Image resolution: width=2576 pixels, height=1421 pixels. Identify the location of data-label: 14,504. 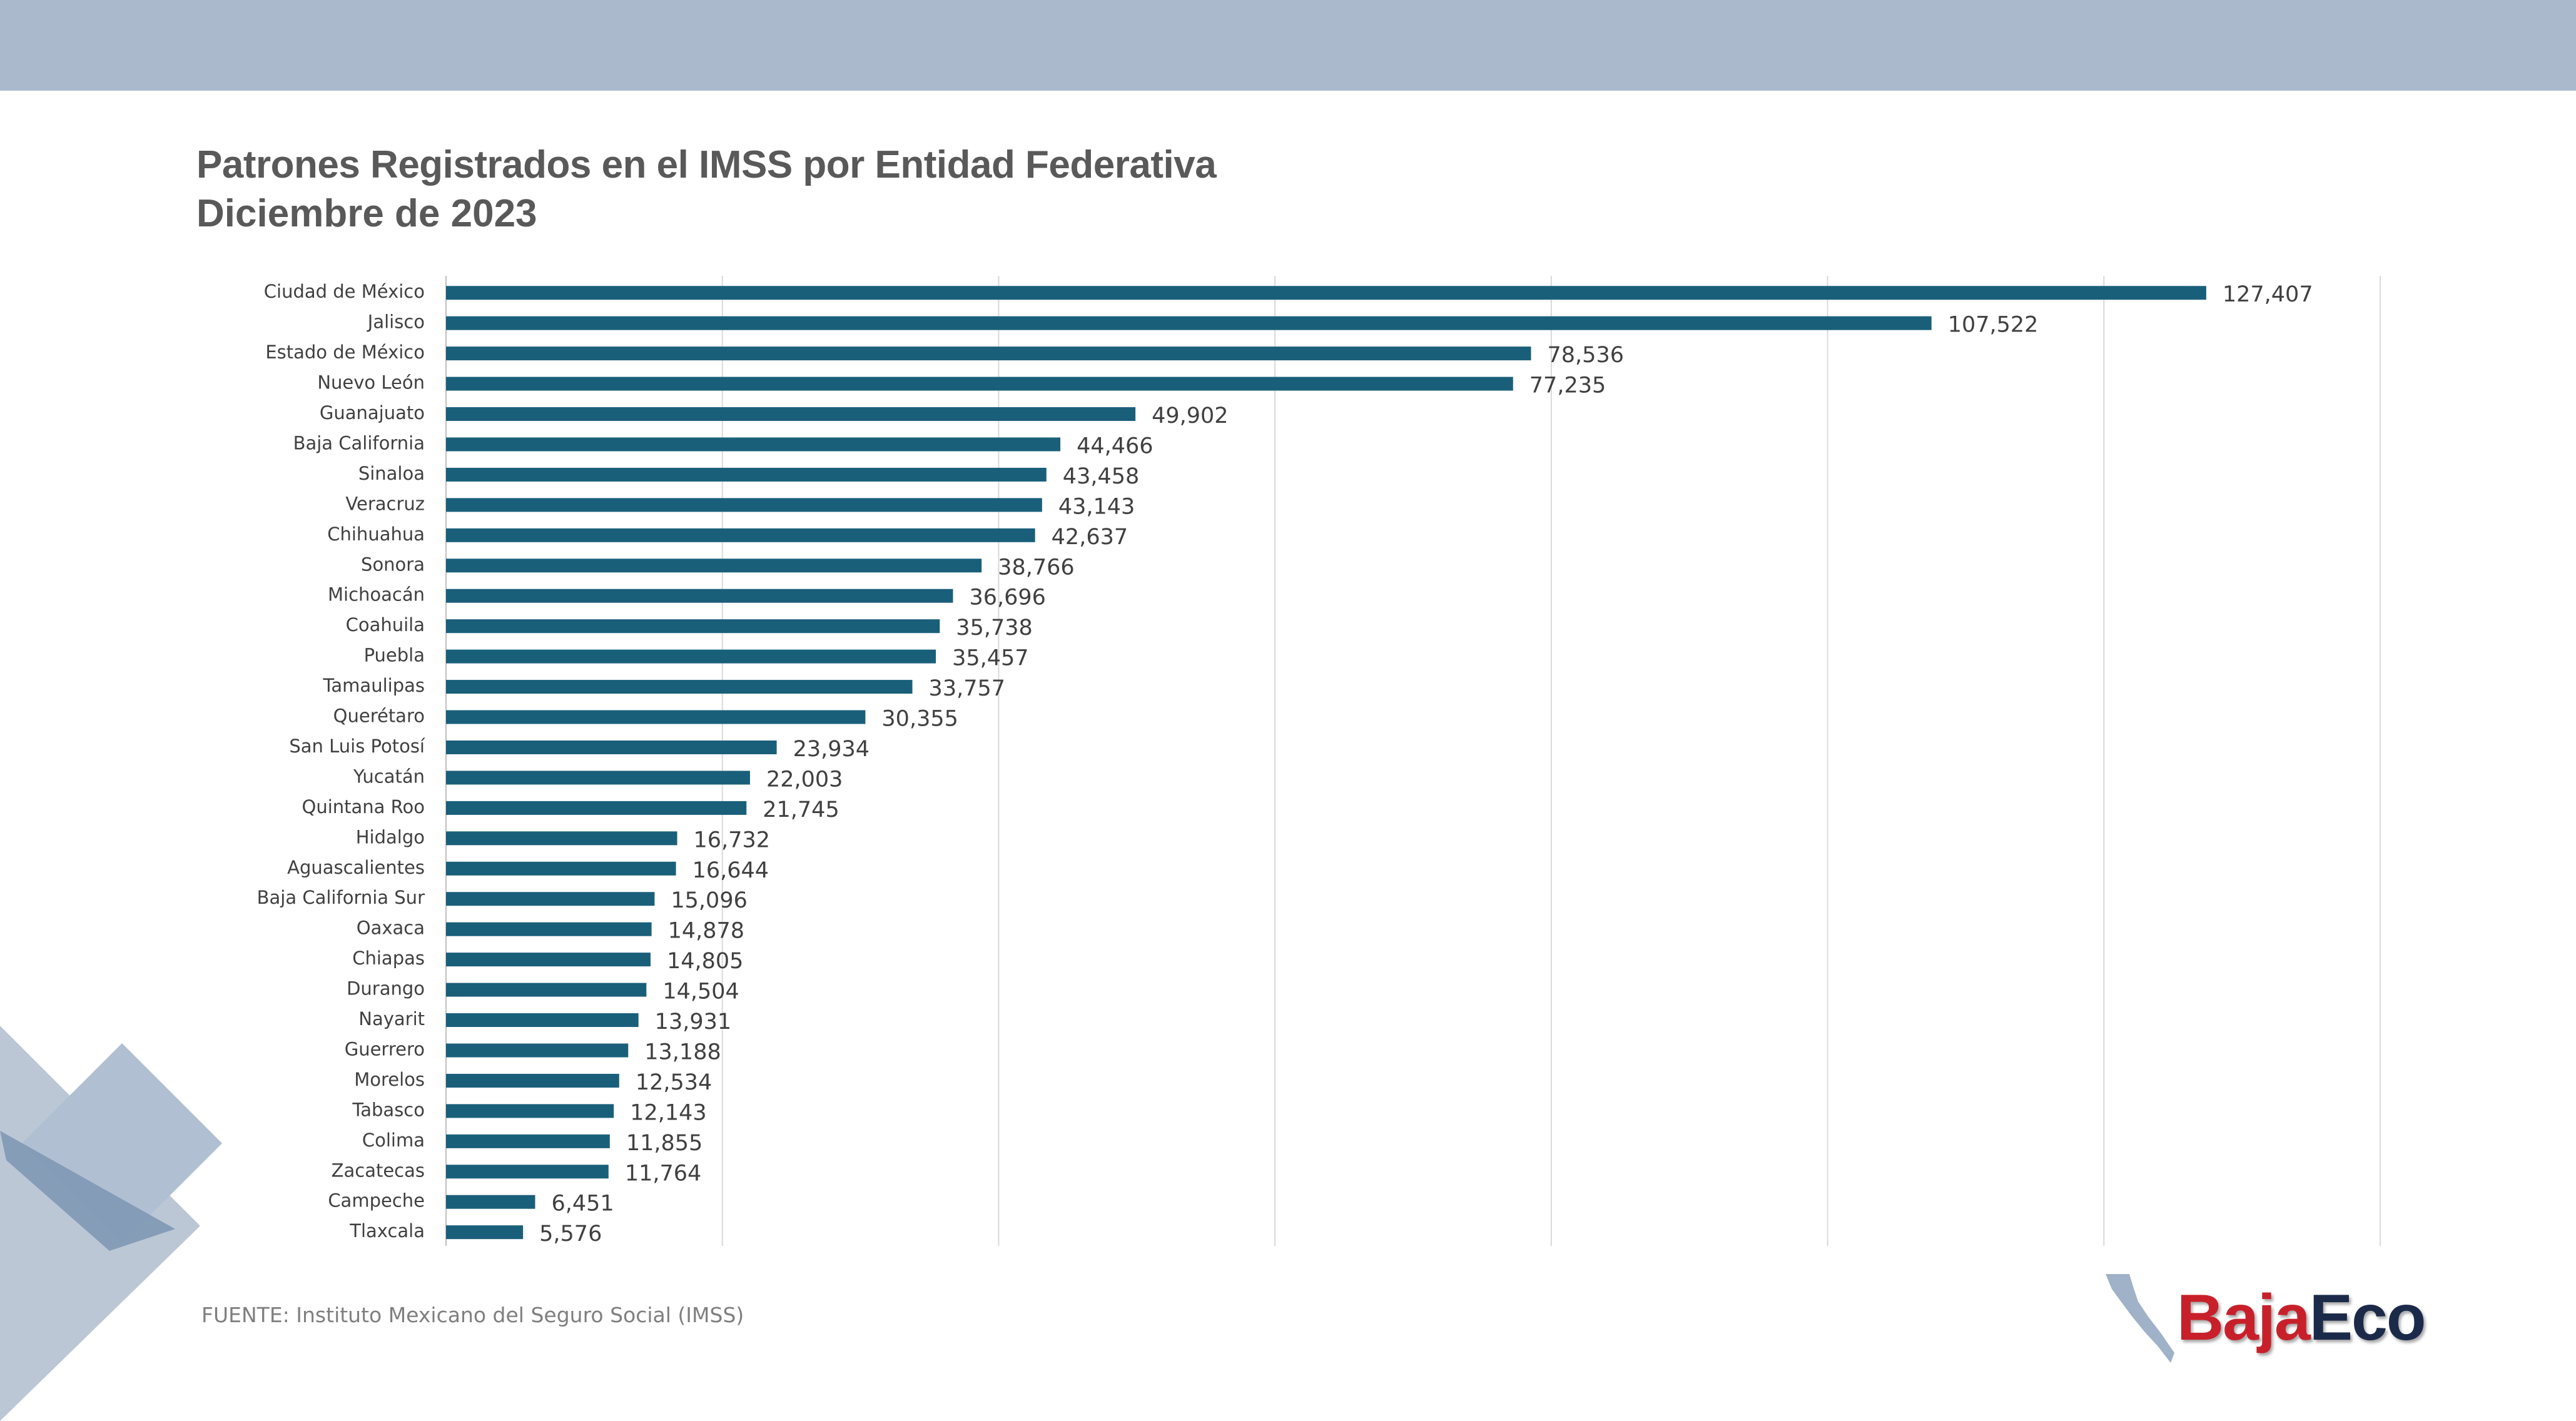
(700, 991).